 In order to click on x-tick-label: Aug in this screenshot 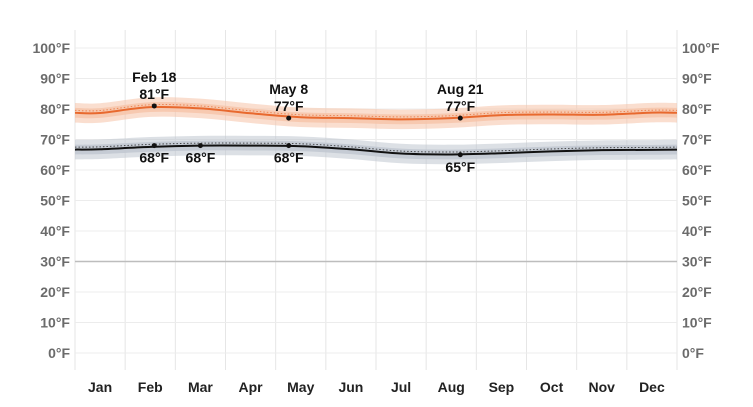, I will do `click(451, 387)`.